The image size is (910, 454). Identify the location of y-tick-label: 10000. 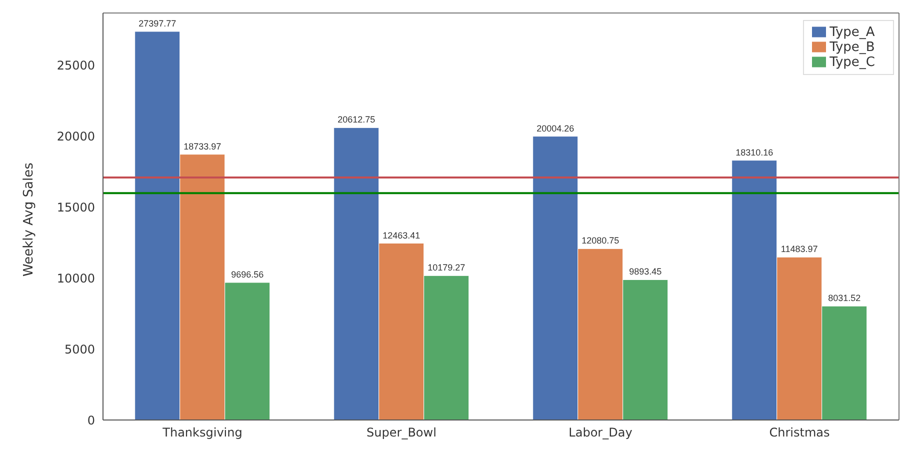
(75, 278).